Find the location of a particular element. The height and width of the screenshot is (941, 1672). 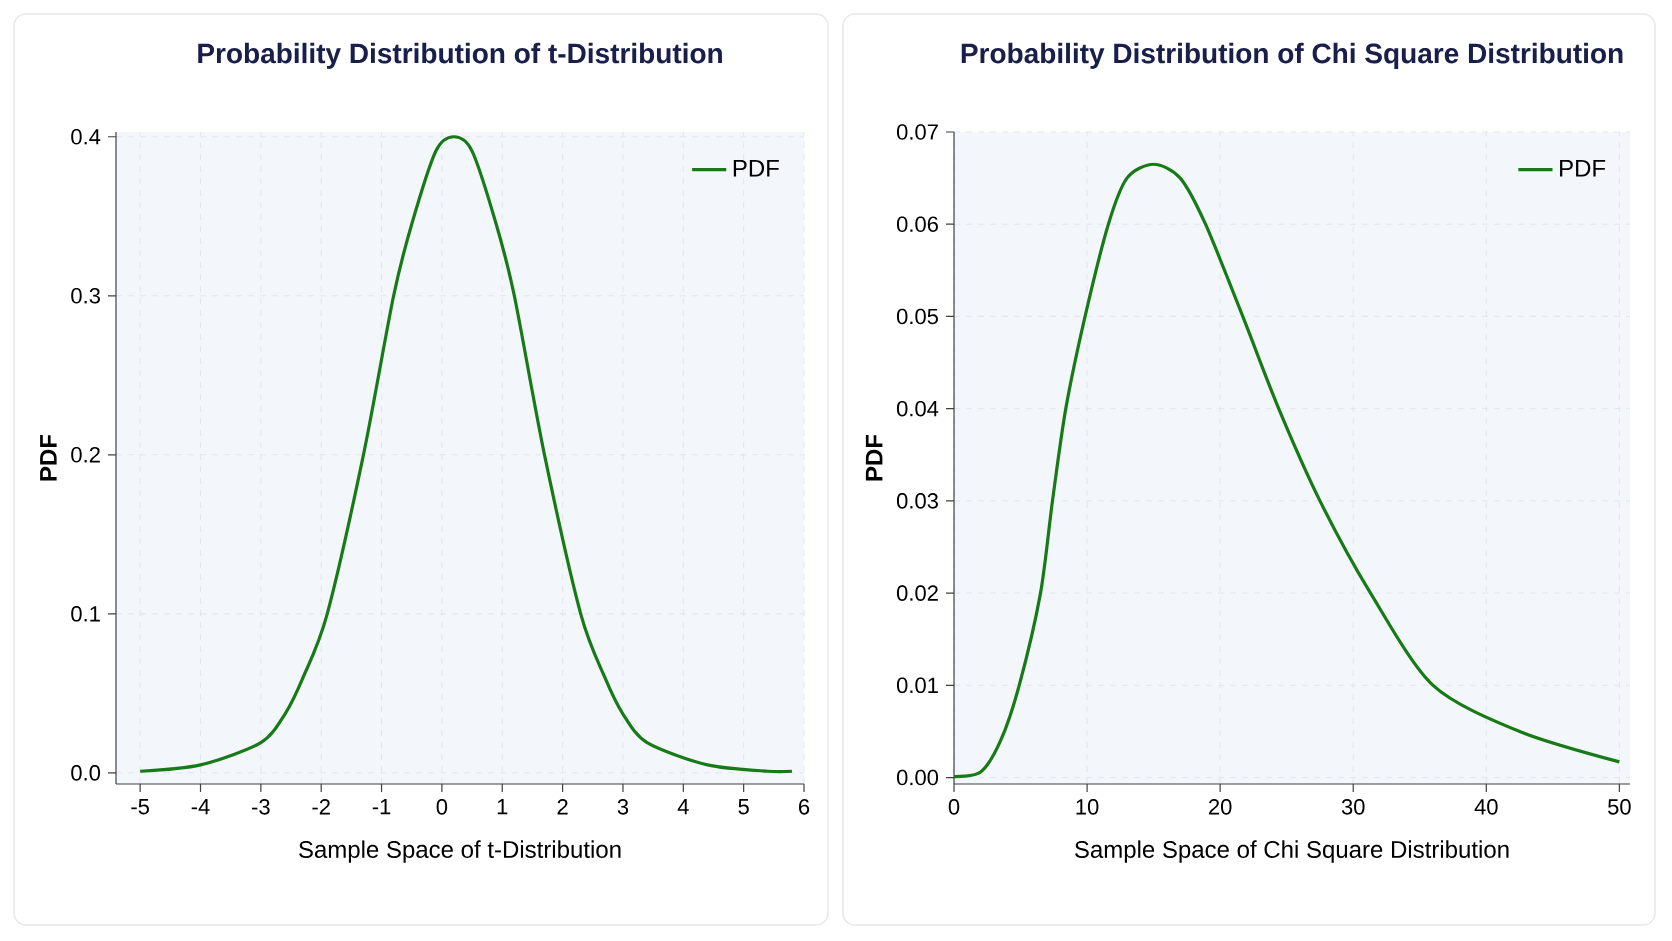

y-tick-label: 0.00 is located at coordinates (917, 777).